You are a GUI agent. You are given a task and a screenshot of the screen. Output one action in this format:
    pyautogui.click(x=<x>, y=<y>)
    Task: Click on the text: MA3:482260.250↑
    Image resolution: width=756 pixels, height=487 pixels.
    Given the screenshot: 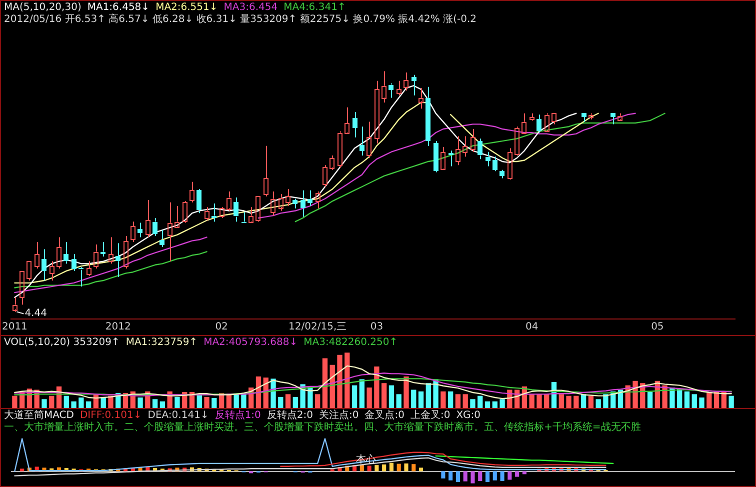 What is the action you would take?
    pyautogui.click(x=351, y=343)
    